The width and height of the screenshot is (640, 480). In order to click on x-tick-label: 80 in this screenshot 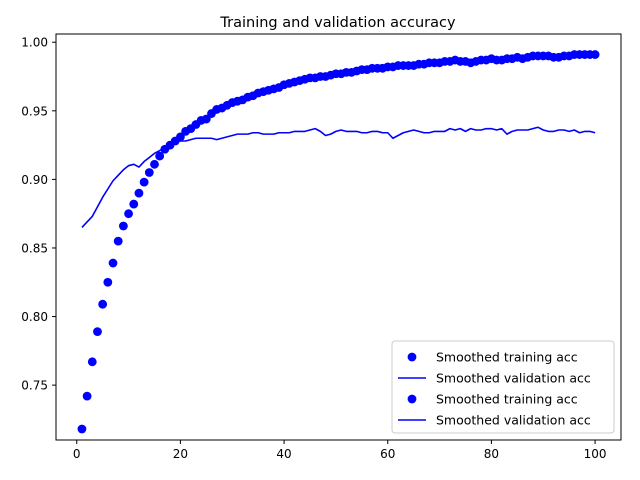, I will do `click(491, 454)`.